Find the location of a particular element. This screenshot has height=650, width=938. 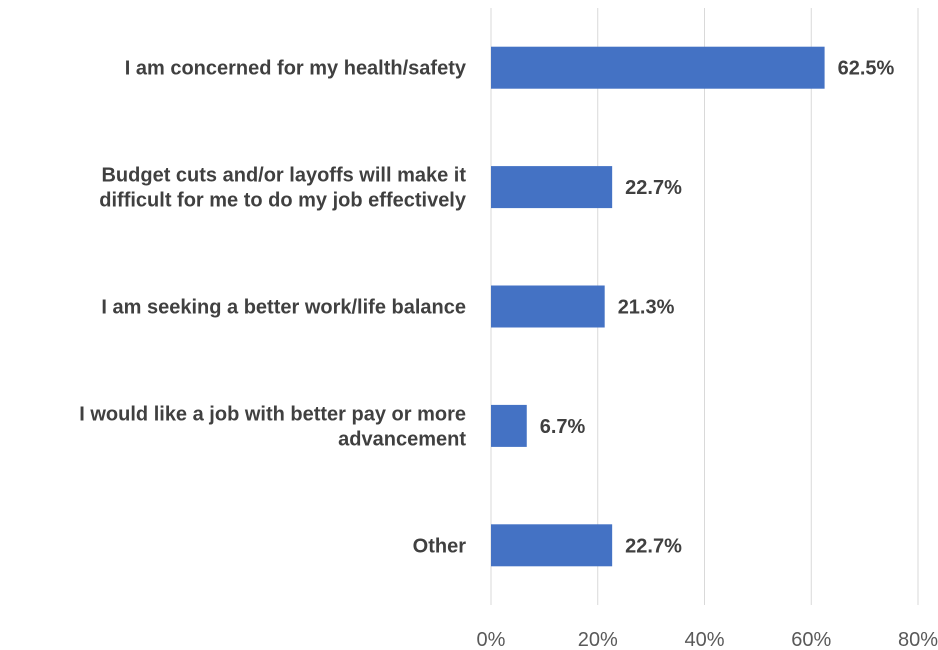

category-label: I am seeking a better work/life balance is located at coordinates (283, 308).